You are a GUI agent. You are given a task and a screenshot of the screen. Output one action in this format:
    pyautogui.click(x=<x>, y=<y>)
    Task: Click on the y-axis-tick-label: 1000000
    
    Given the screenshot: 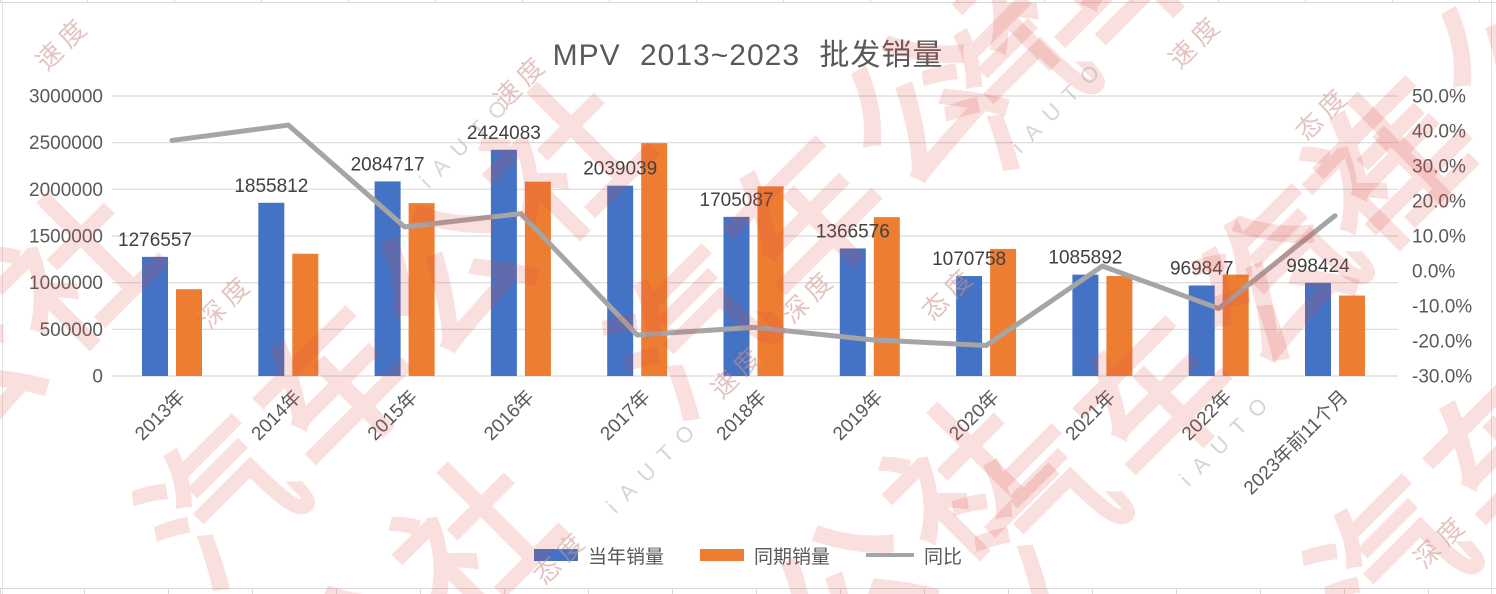 What is the action you would take?
    pyautogui.click(x=66, y=283)
    